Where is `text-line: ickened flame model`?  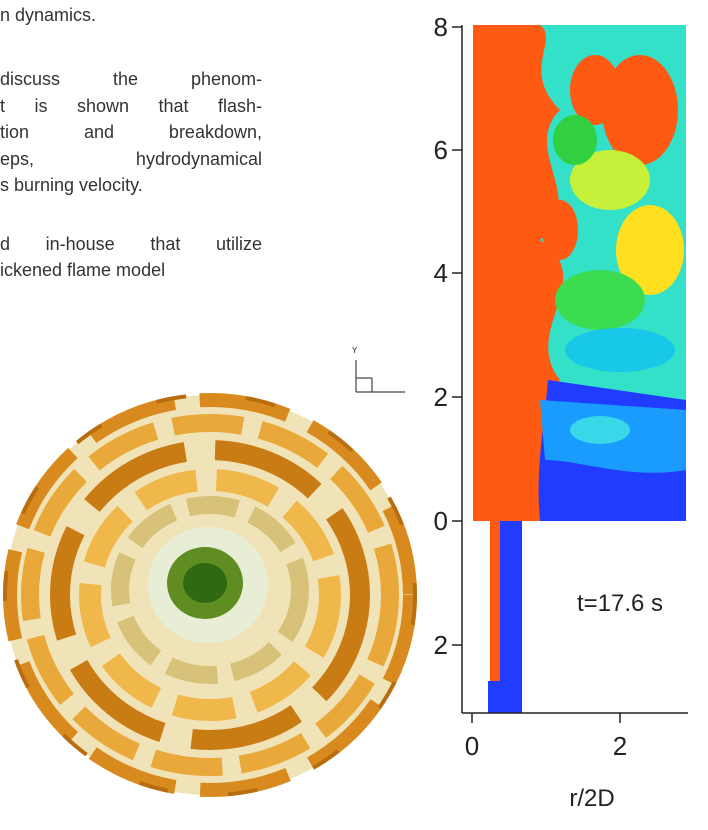
text-line: ickened flame model is located at coordinates (83, 270).